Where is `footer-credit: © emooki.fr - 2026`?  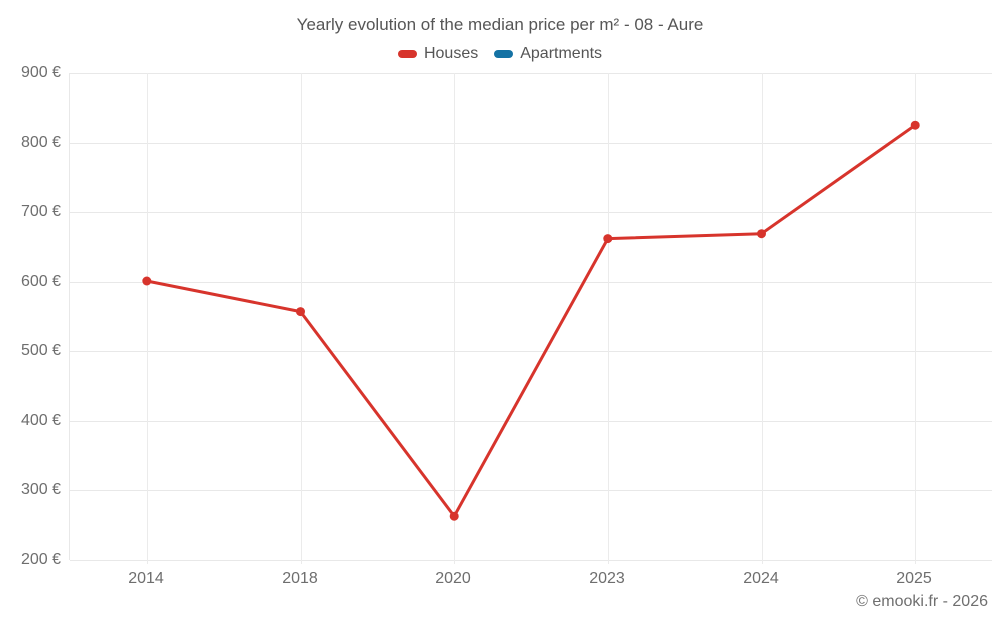
footer-credit: © emooki.fr - 2026 is located at coordinates (922, 601).